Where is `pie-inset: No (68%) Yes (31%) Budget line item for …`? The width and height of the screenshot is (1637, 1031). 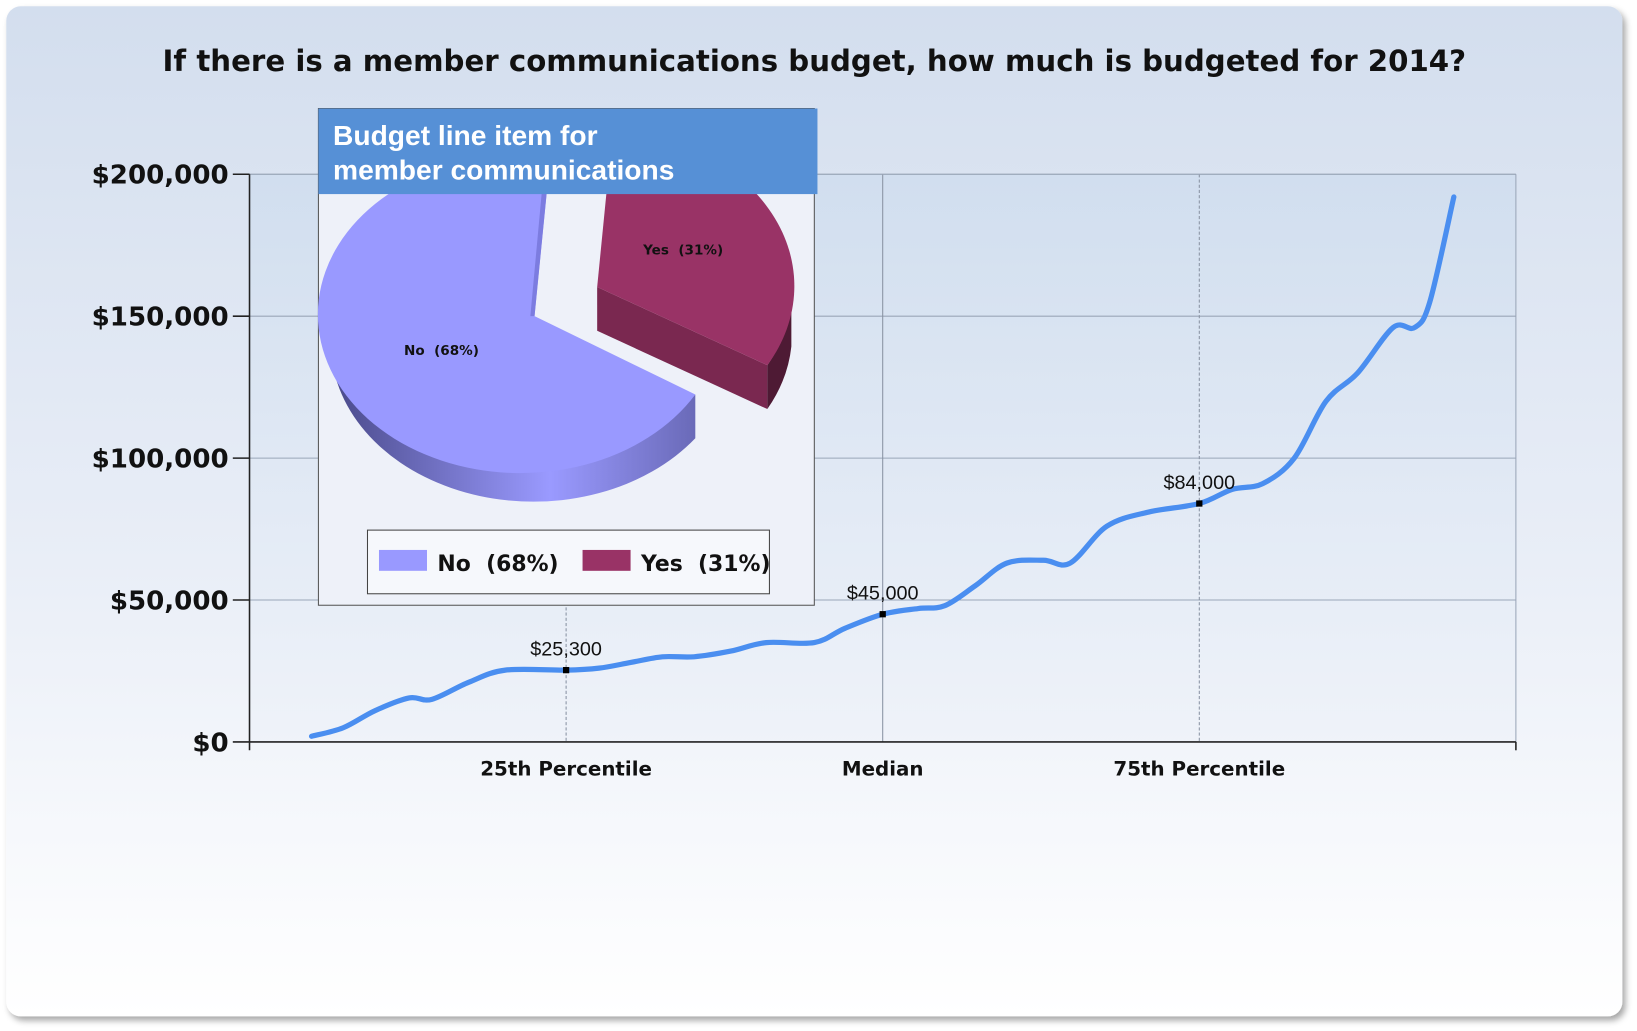 pie-inset: No (68%) Yes (31%) Budget line item for … is located at coordinates (567, 357).